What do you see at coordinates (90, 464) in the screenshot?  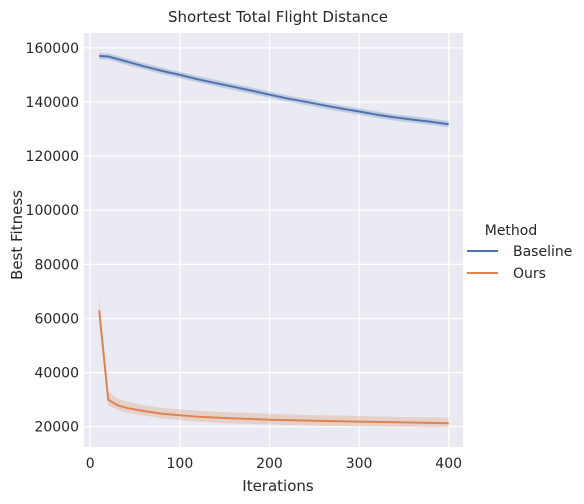 I see `x-tick-label: 0` at bounding box center [90, 464].